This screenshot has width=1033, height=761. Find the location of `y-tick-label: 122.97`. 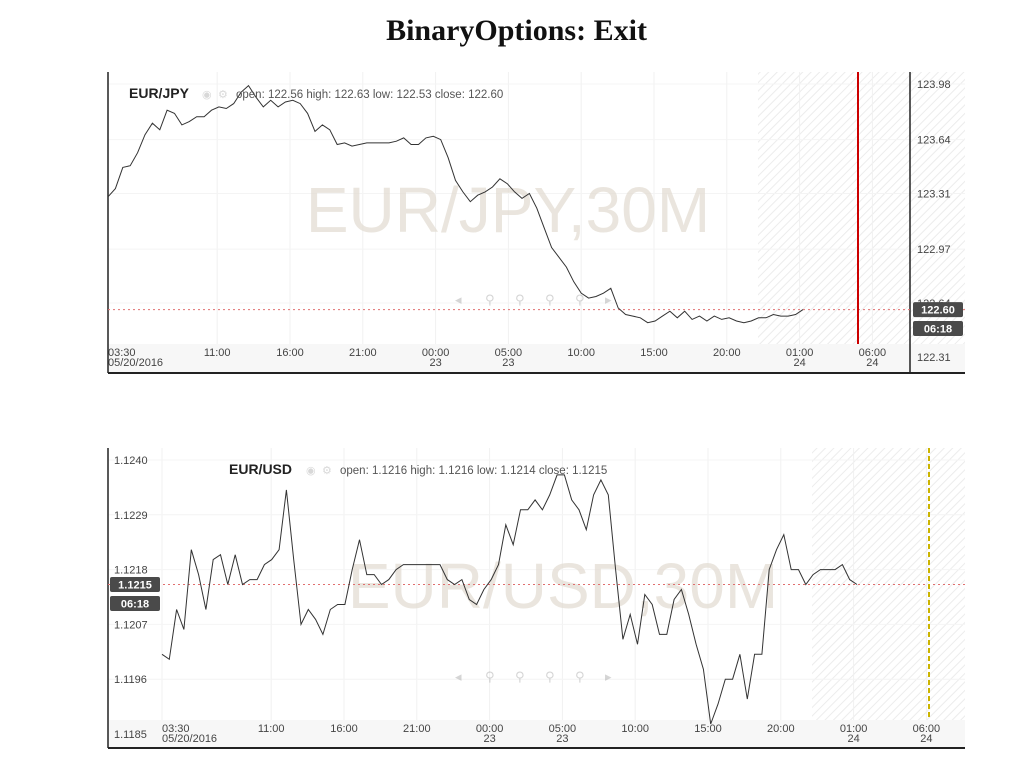

y-tick-label: 122.97 is located at coordinates (934, 250).